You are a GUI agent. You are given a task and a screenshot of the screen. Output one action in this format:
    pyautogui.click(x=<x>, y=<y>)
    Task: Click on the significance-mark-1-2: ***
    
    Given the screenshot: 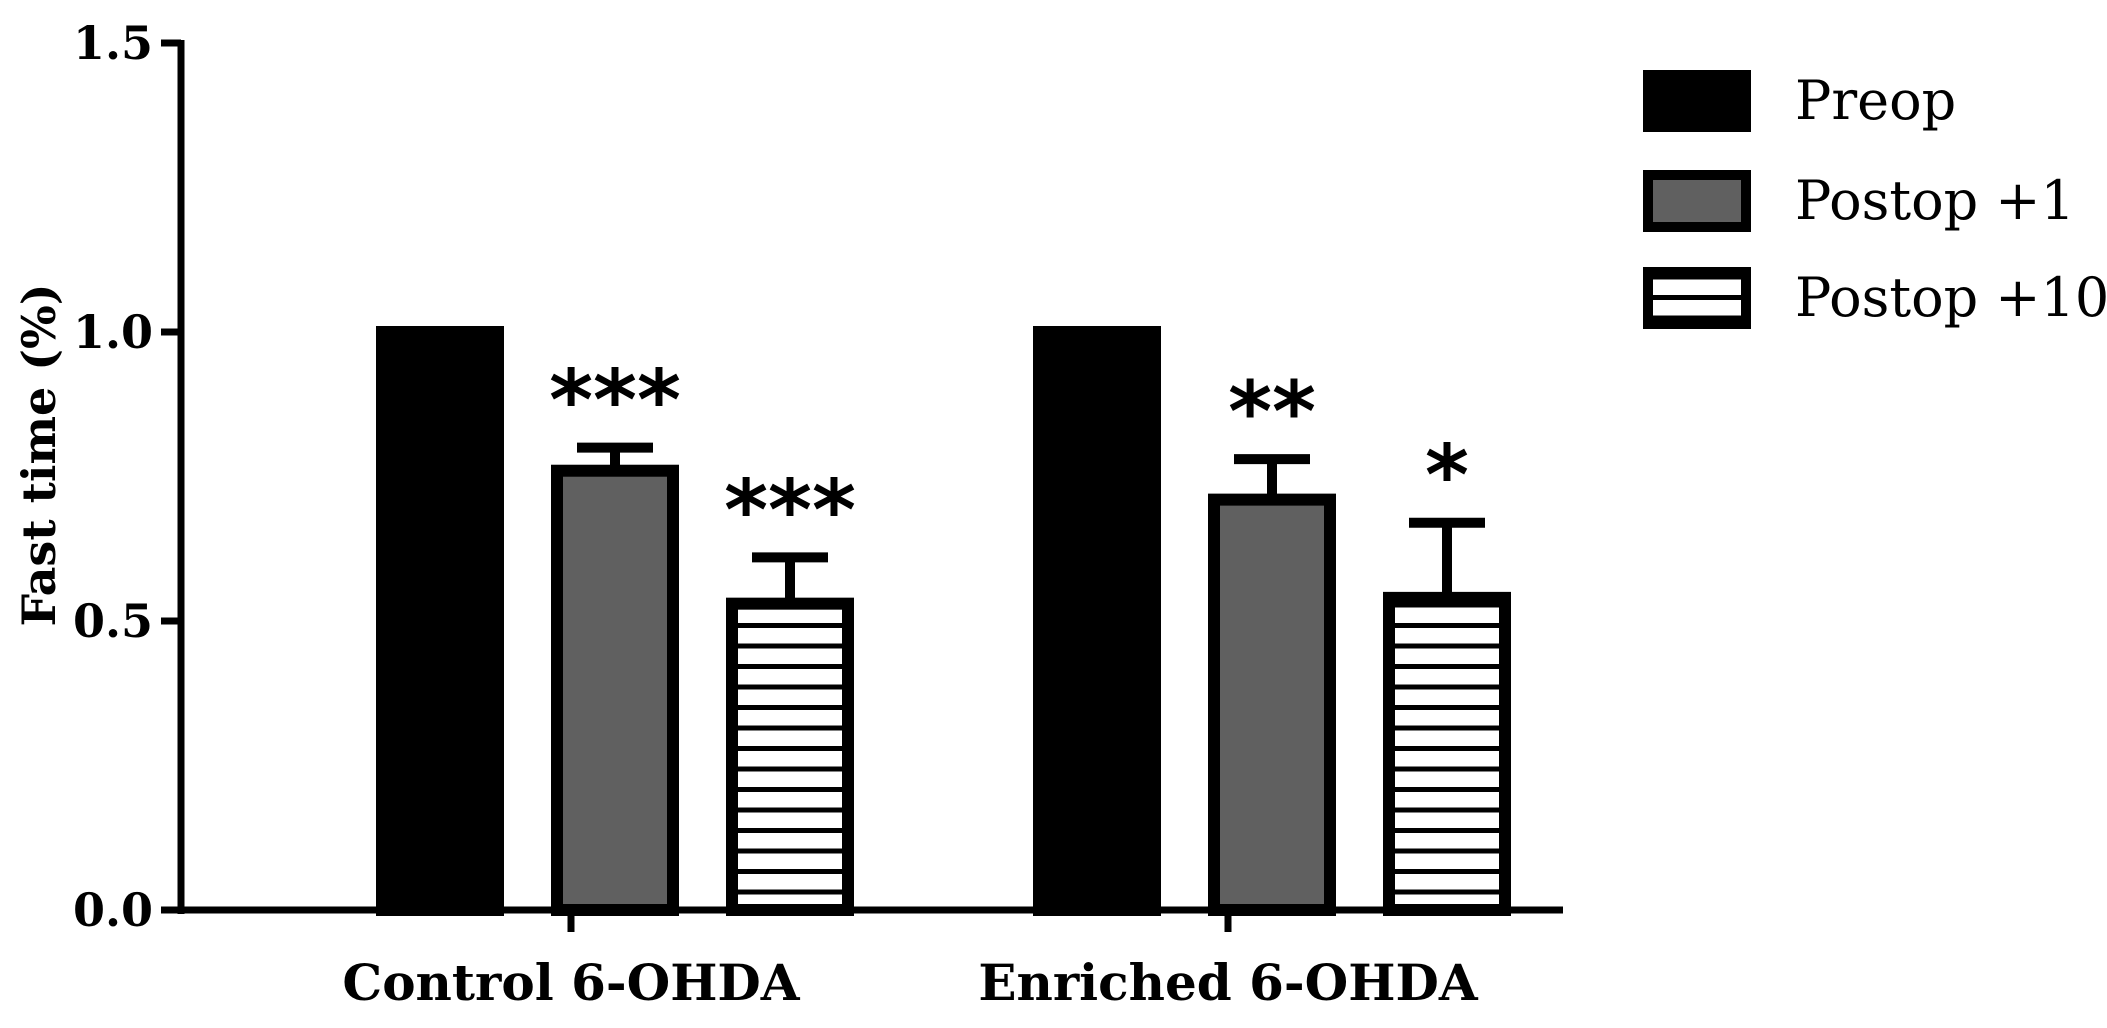 What is the action you would take?
    pyautogui.click(x=615, y=401)
    